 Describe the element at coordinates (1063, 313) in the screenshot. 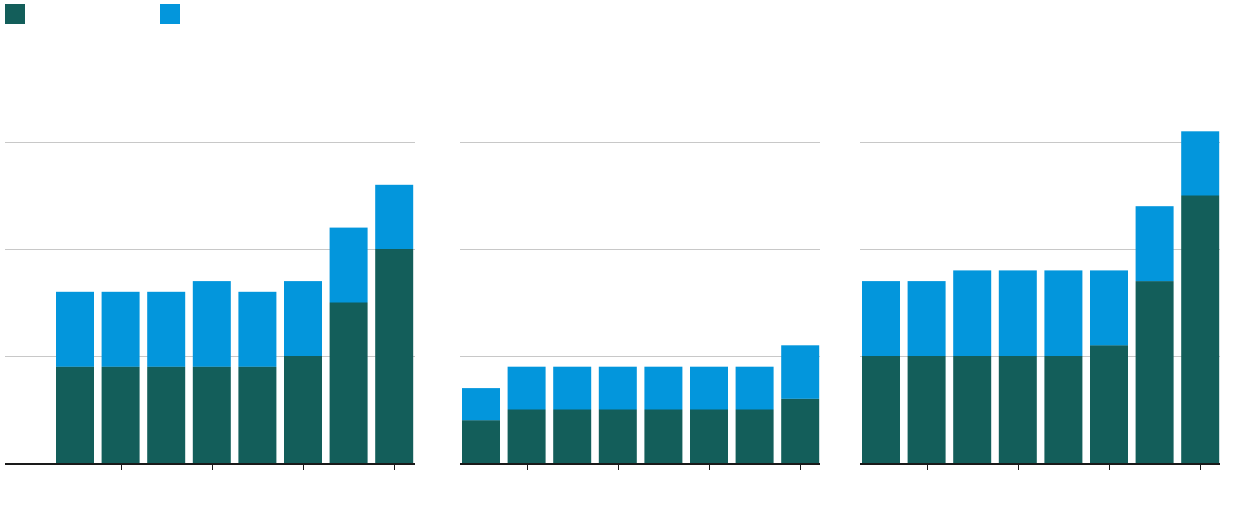

I see `bar-3-5-top` at that location.